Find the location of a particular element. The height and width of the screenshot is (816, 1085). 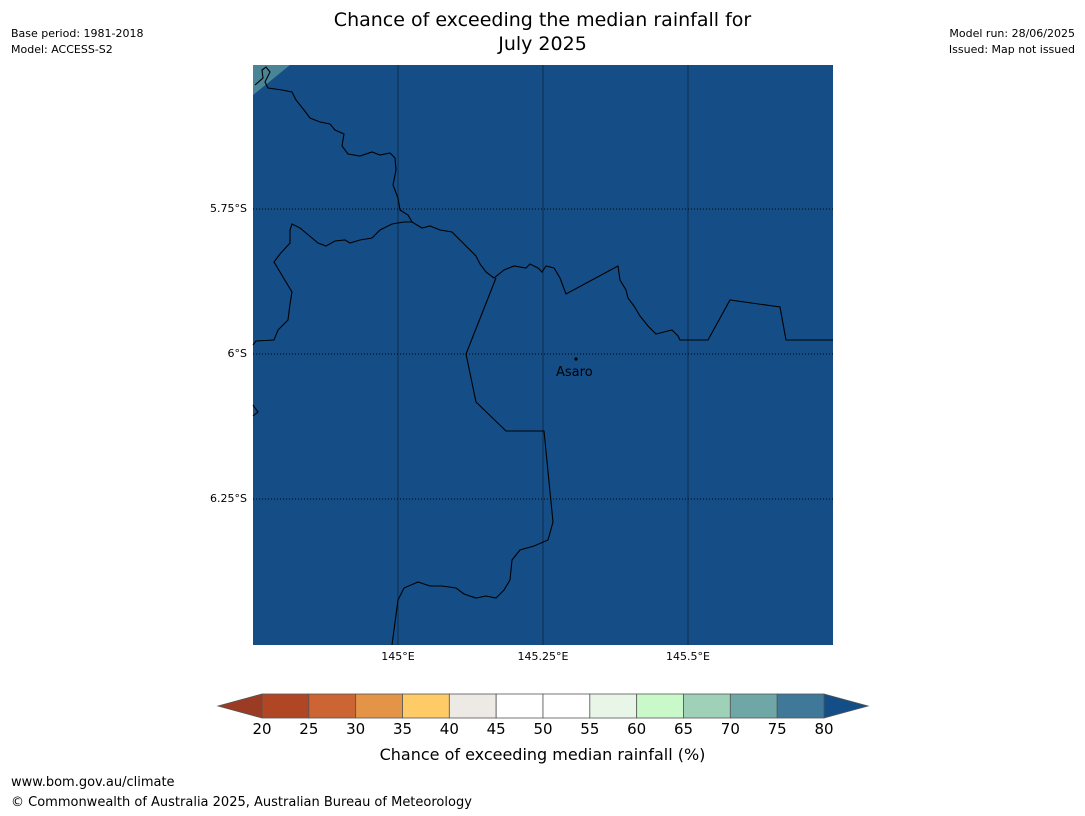

lat-label-6: 6°S is located at coordinates (237, 353).